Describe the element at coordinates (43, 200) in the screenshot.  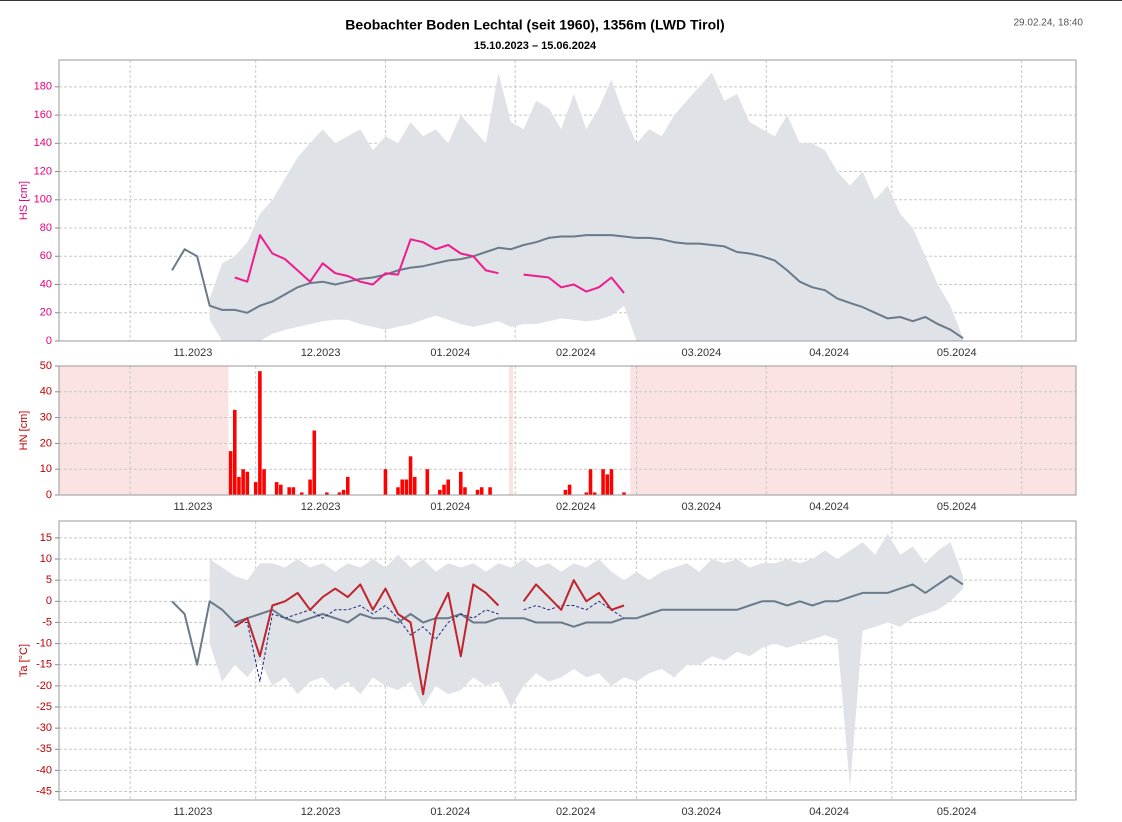
I see `y-tick-label: 100` at that location.